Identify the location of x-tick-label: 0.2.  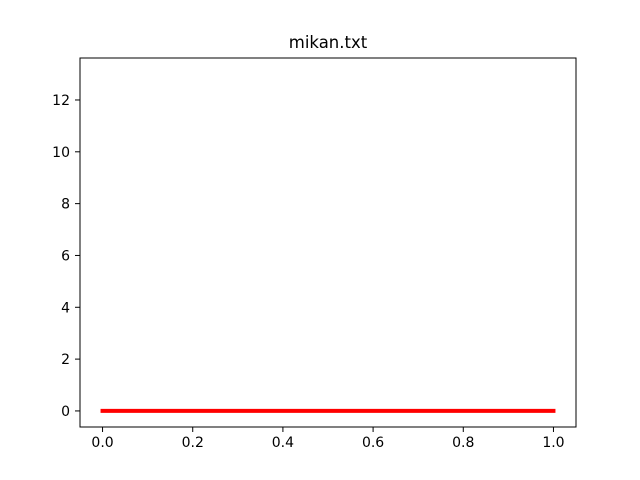
(193, 443).